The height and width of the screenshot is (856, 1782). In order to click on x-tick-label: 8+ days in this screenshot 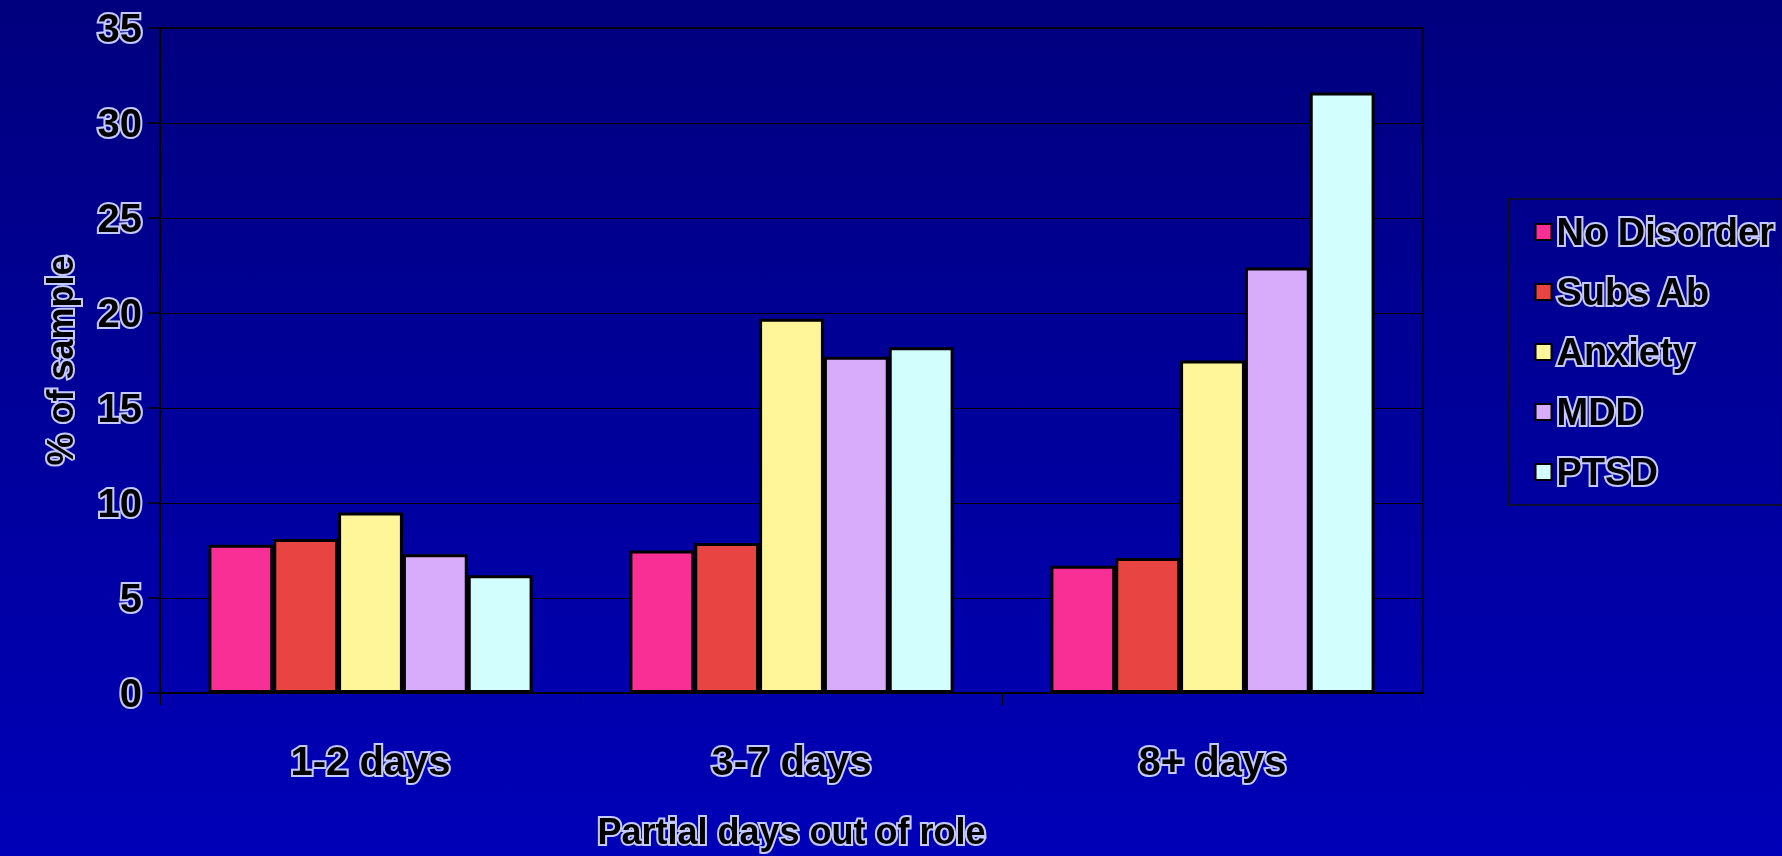, I will do `click(1212, 761)`.